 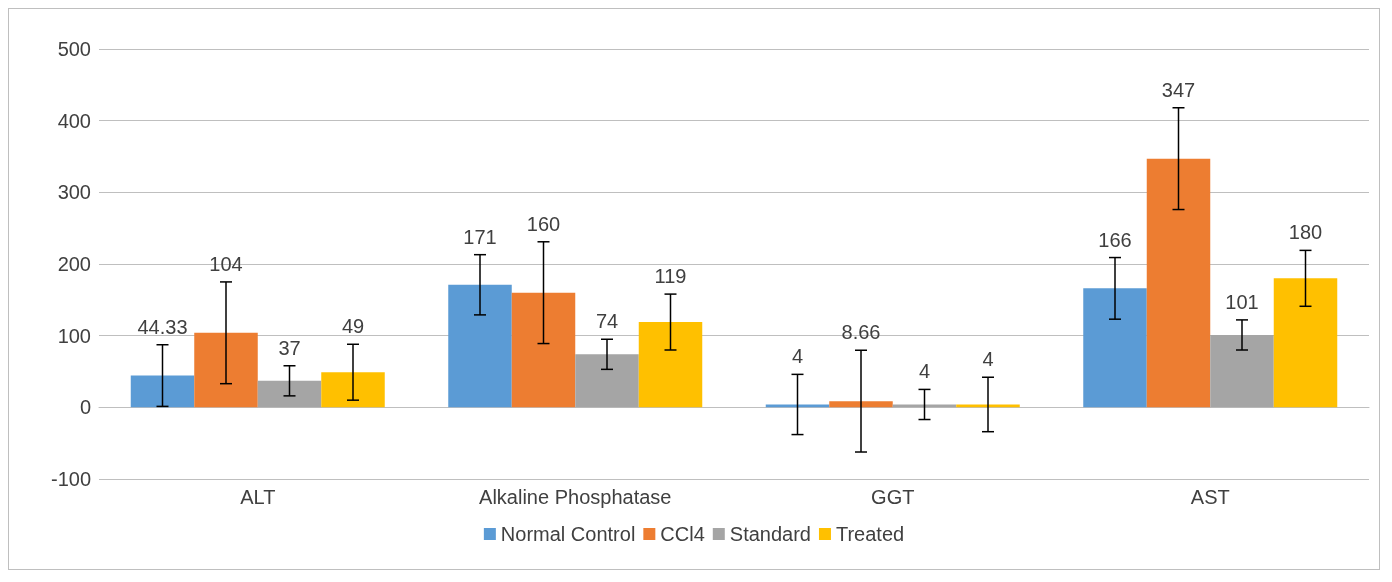 I want to click on legend-label: CCl4, so click(x=682, y=534).